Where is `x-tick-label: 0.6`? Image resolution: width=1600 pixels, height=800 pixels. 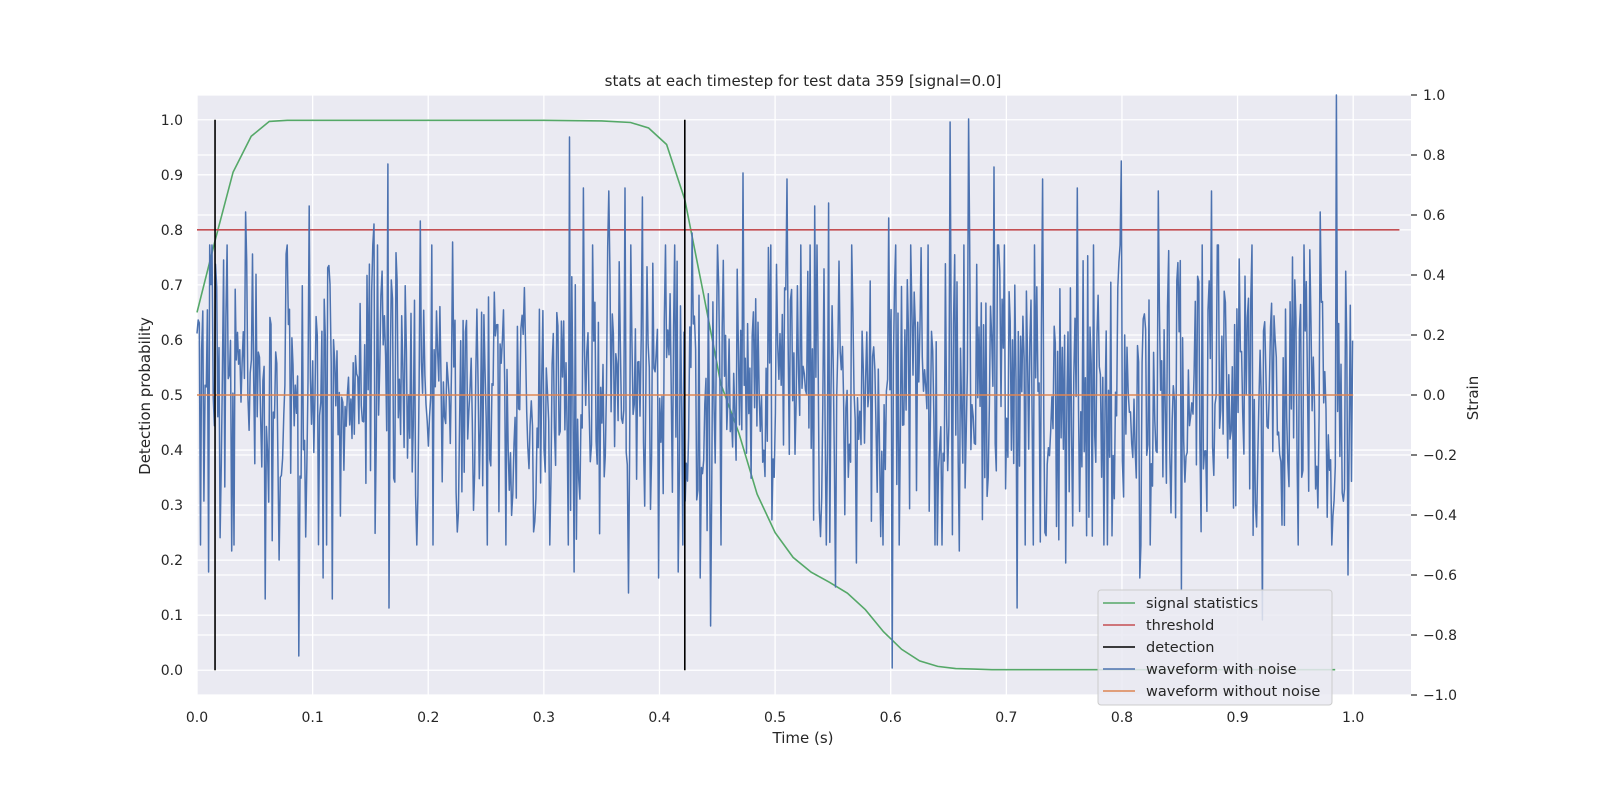 x-tick-label: 0.6 is located at coordinates (891, 718).